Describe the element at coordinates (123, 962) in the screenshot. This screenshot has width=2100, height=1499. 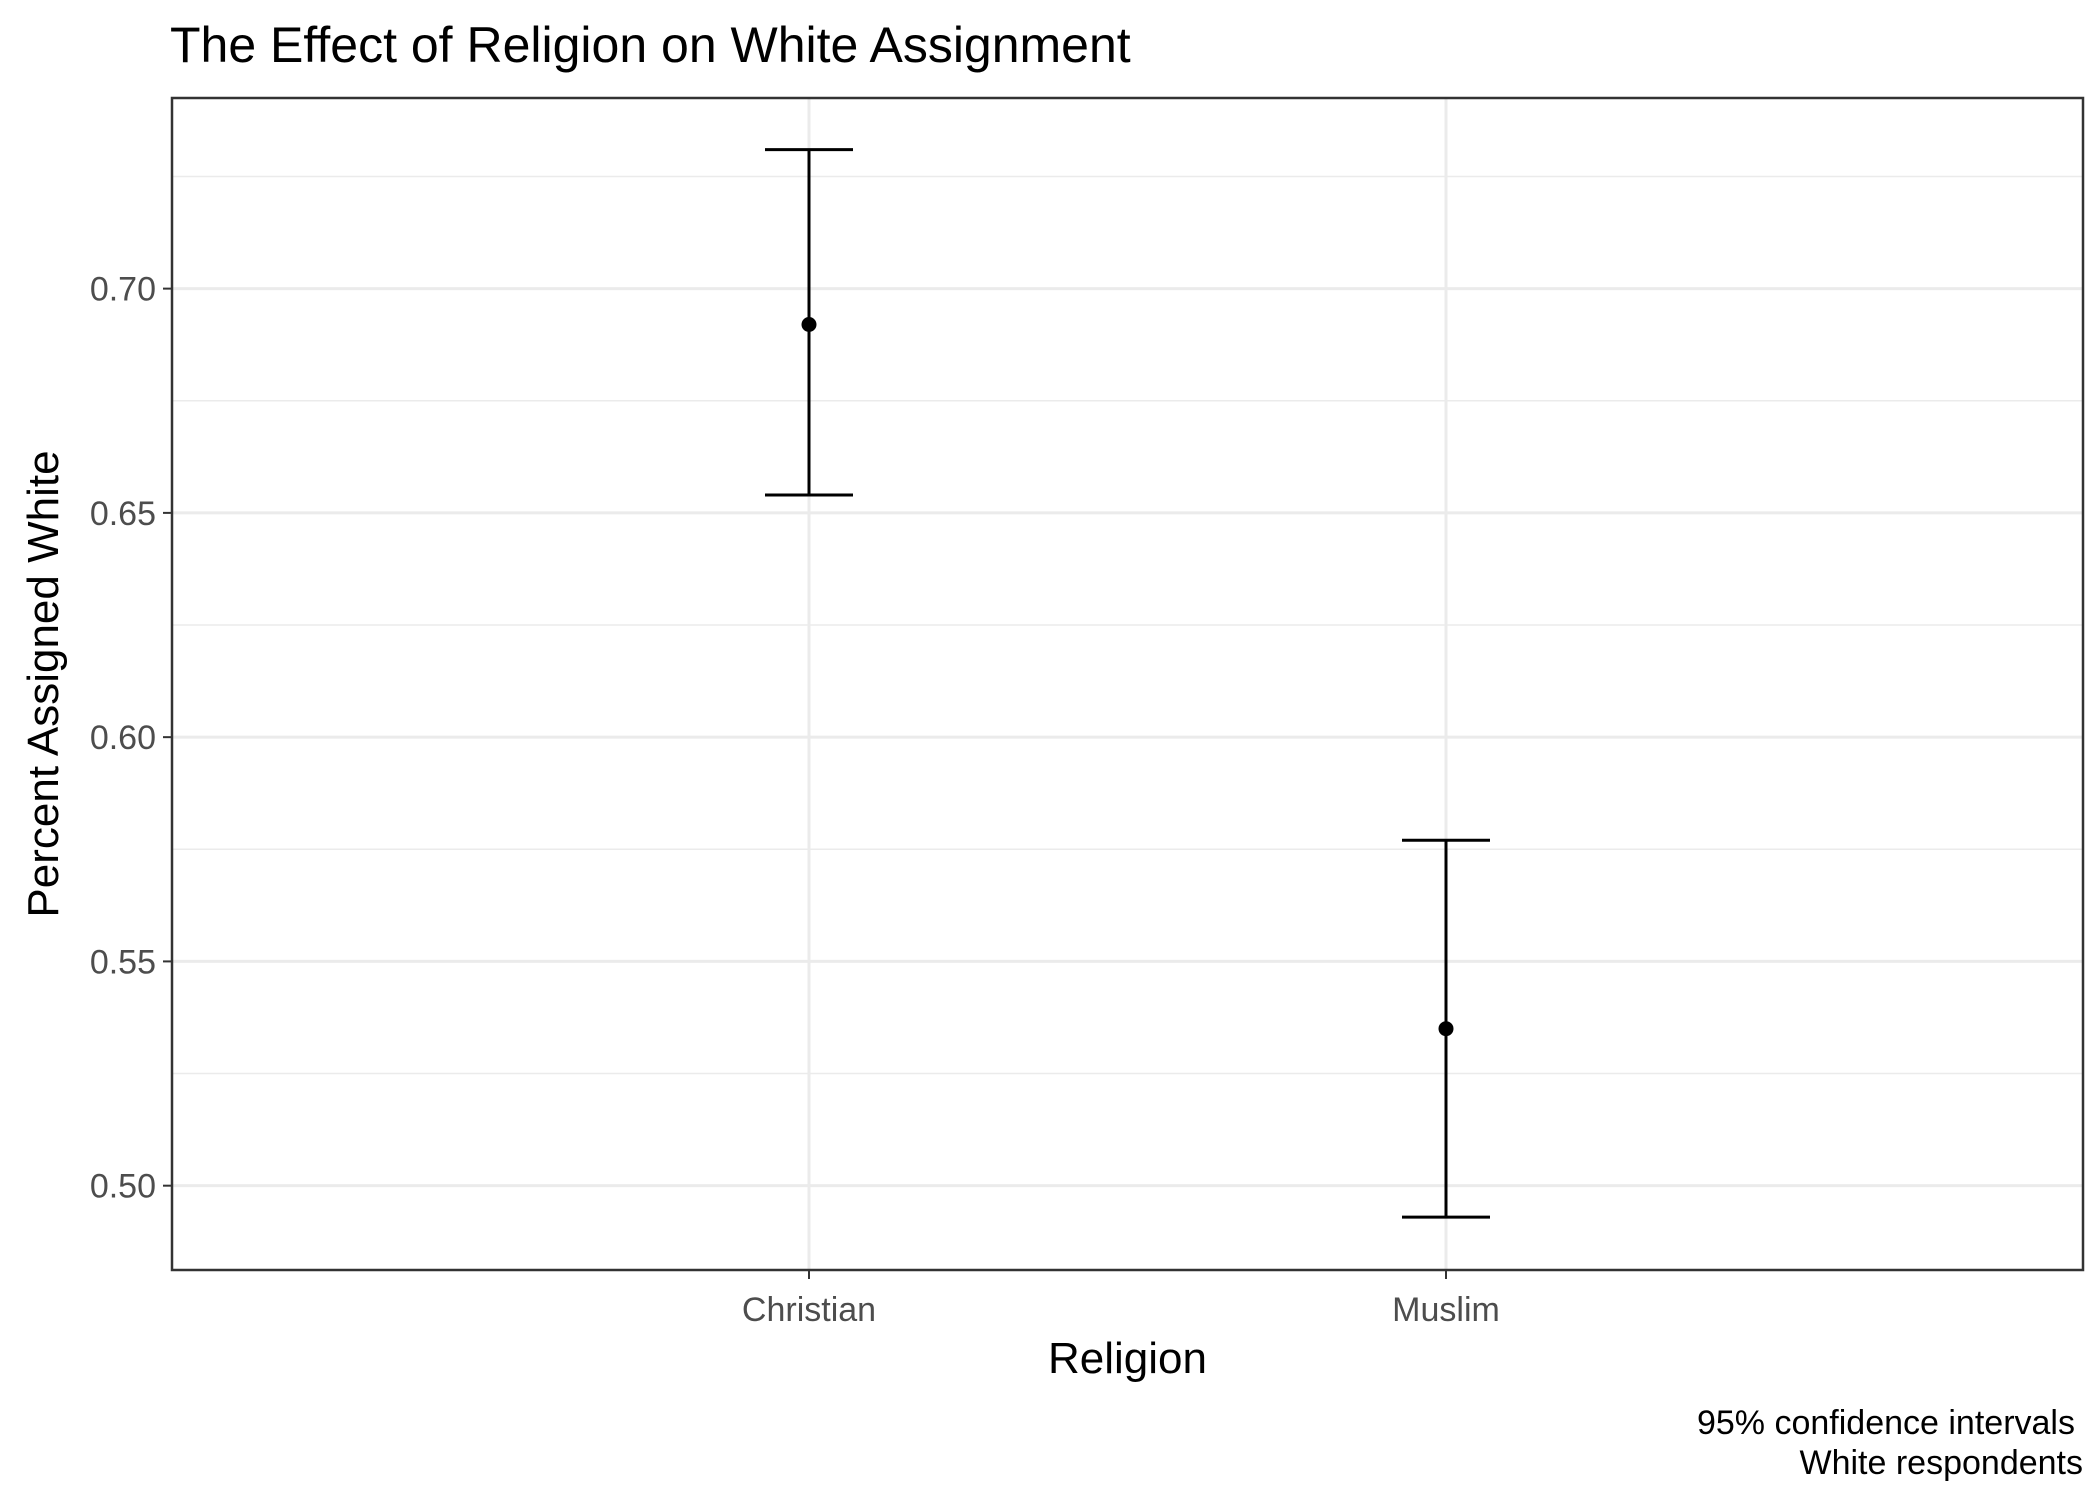
I see `y-tick-label: 0.55` at that location.